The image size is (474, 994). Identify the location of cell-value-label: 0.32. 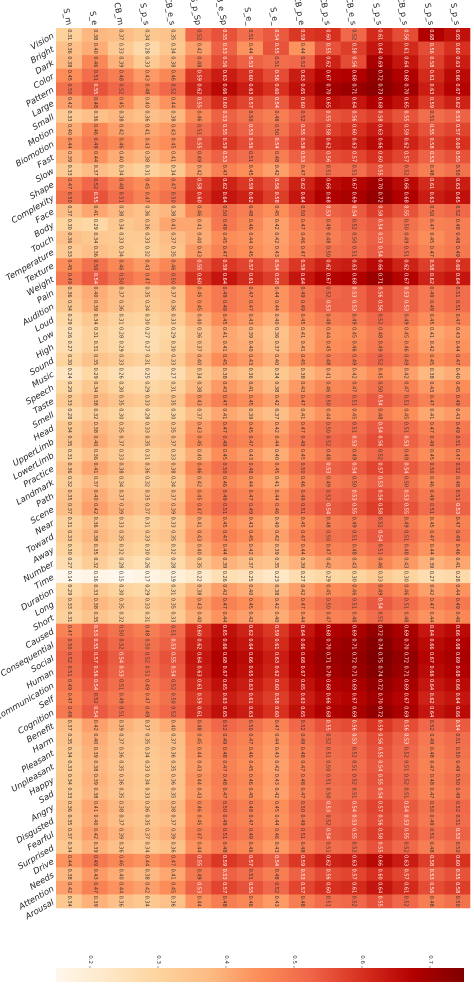
(69, 481).